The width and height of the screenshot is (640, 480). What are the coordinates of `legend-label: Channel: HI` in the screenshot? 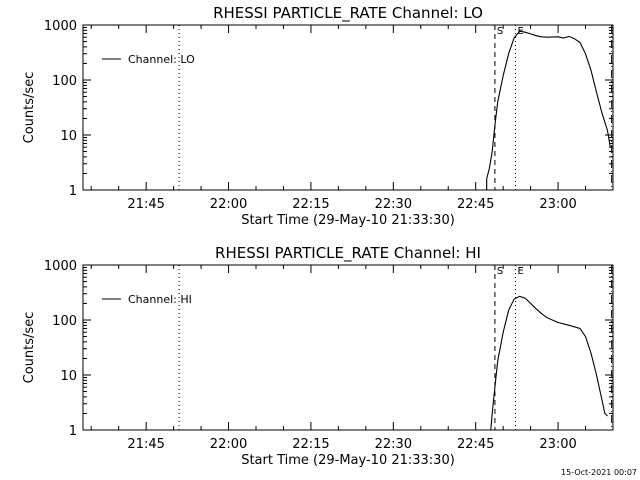 It's located at (160, 299).